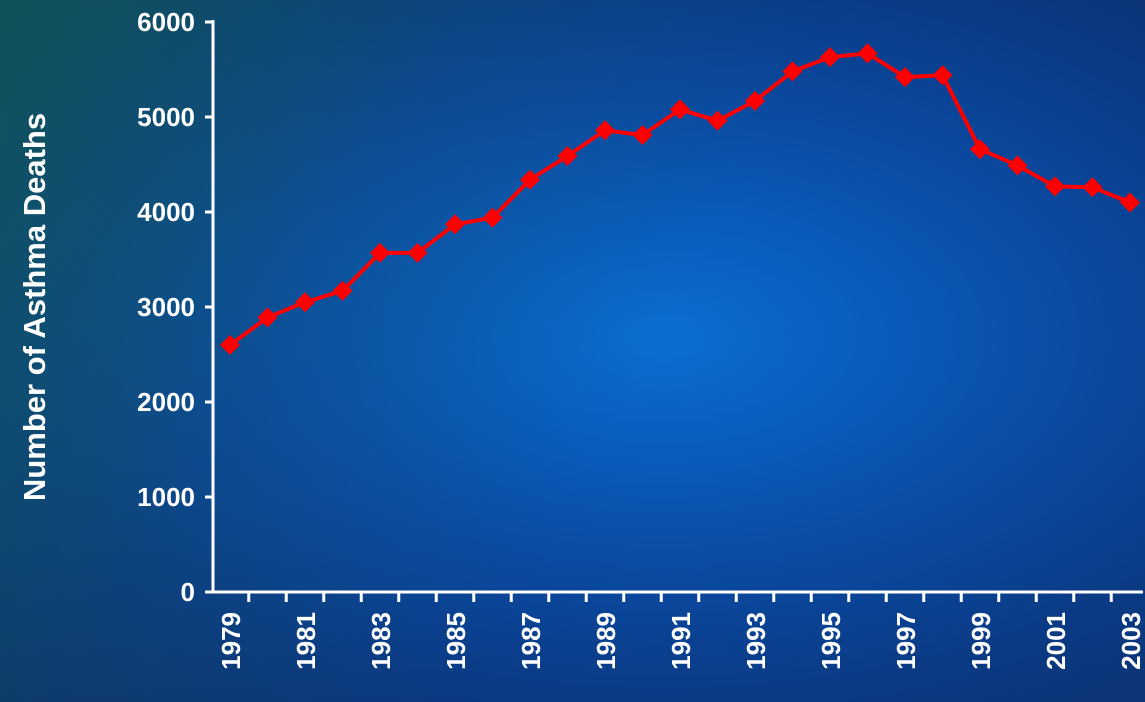 The width and height of the screenshot is (1145, 702). Describe the element at coordinates (306, 641) in the screenshot. I see `x-tick-label: 1981` at that location.